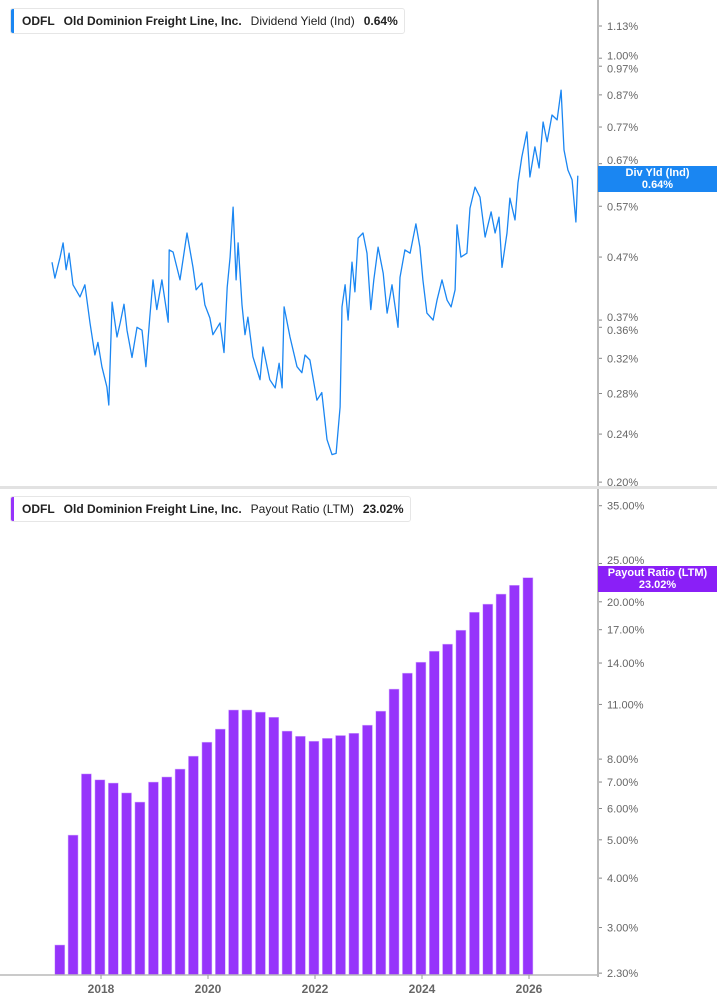 This screenshot has height=1005, width=717. Describe the element at coordinates (622, 783) in the screenshot. I see `y-tick-label: 7.00%` at that location.